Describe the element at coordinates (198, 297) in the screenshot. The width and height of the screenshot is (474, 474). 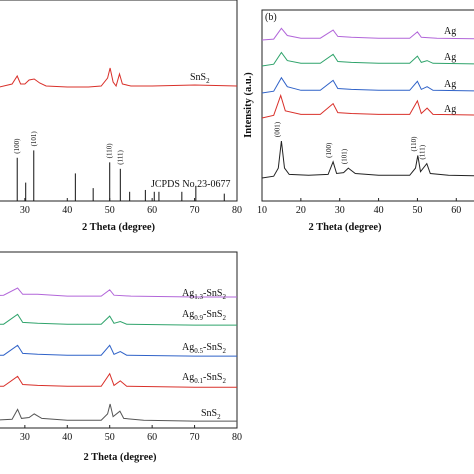
I see `label-part: 1.3` at that location.